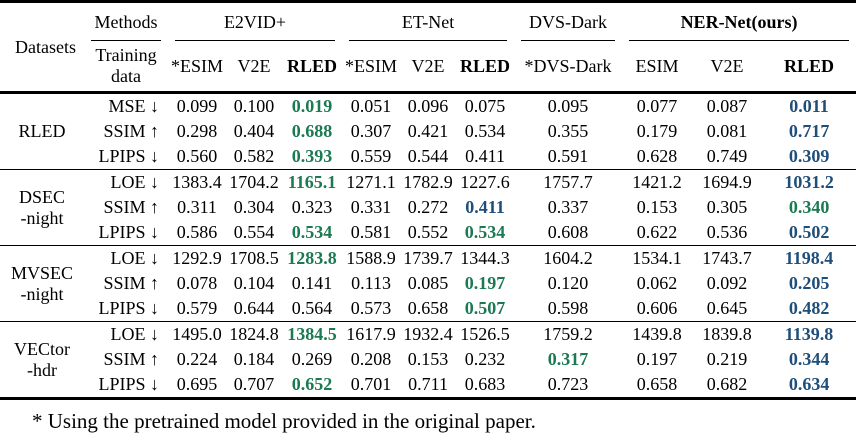  What do you see at coordinates (568, 334) in the screenshot?
I see `value-cell: 1759.2` at bounding box center [568, 334].